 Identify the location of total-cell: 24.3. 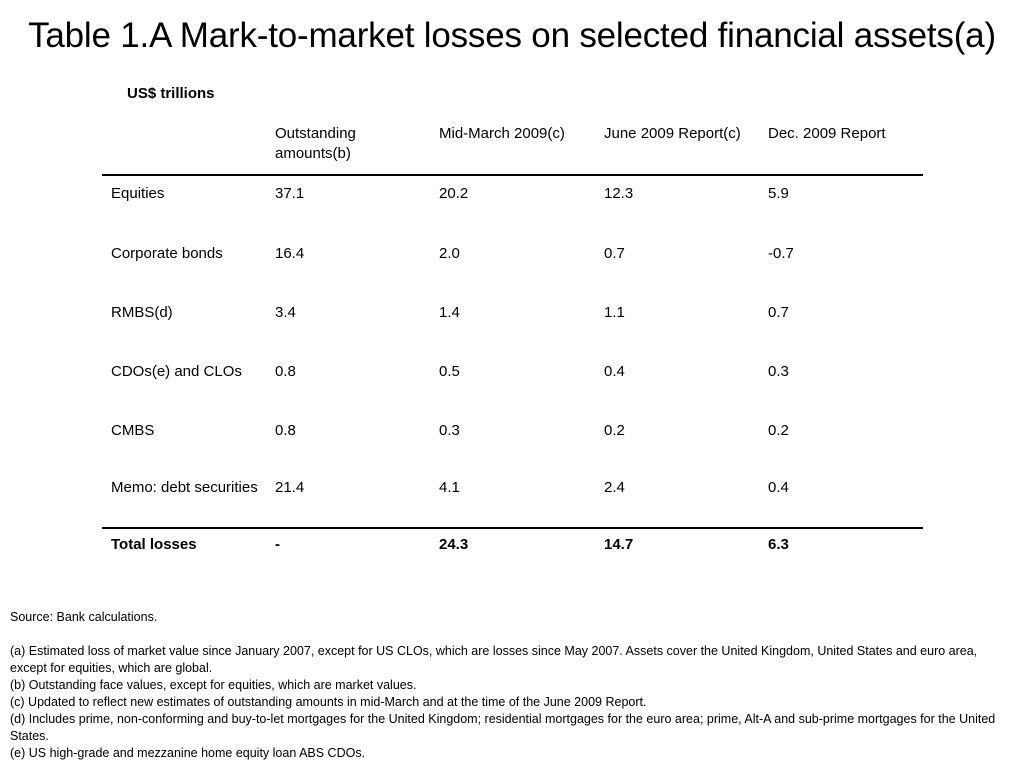
(454, 544).